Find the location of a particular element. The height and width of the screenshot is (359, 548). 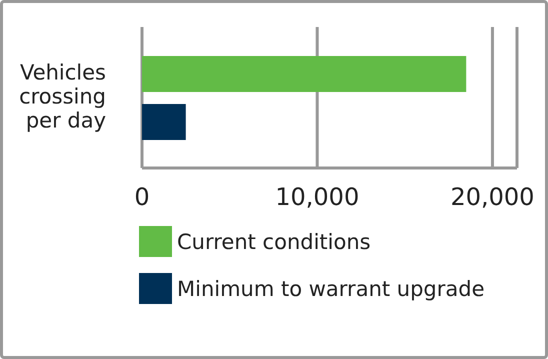

y-tick-label: Vehicles crossing per day is located at coordinates (62, 96).